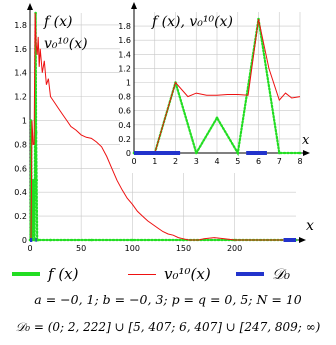 Image resolution: width=336 pixels, height=345 pixels. What do you see at coordinates (24, 240) in the screenshot?
I see `main-ytick-label: 0` at bounding box center [24, 240].